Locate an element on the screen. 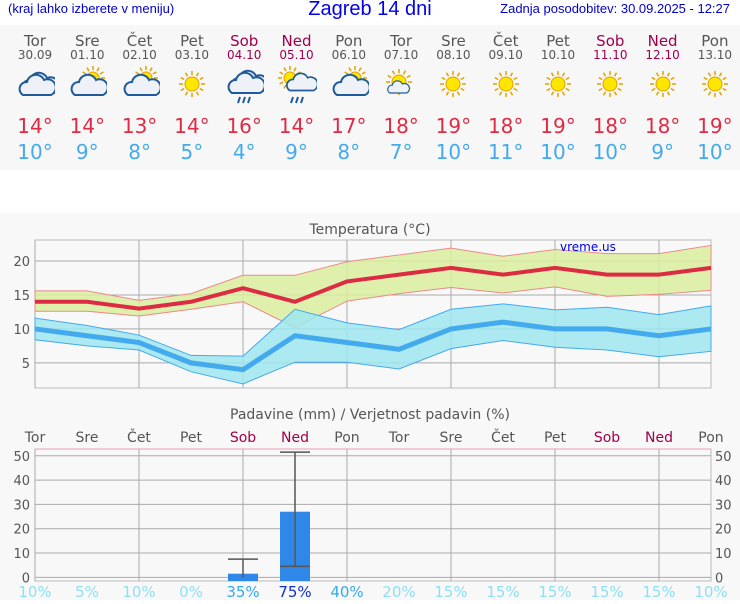 The height and width of the screenshot is (604, 740). day-date: 03.10 is located at coordinates (192, 55).